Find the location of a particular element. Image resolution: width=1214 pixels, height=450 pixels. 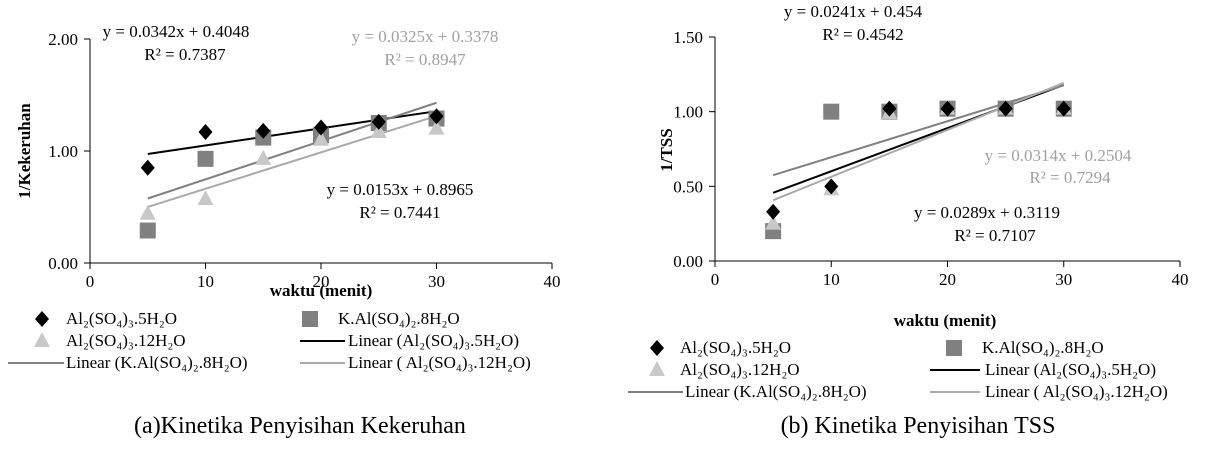

y-tick-label: 2.00 is located at coordinates (63, 39).